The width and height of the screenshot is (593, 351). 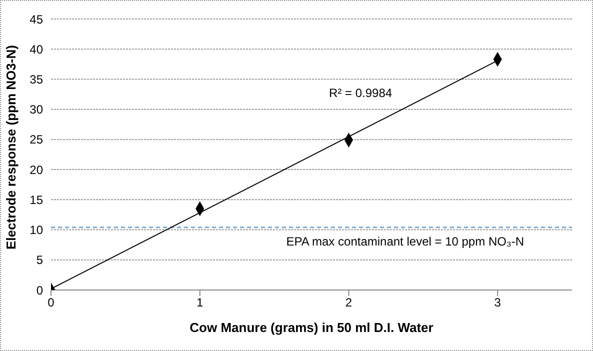 I want to click on y-tick-label: 10, so click(x=37, y=230).